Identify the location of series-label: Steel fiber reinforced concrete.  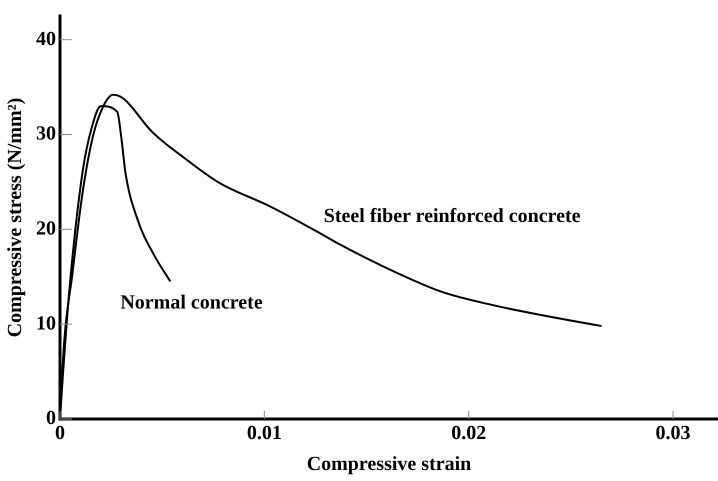
(452, 216).